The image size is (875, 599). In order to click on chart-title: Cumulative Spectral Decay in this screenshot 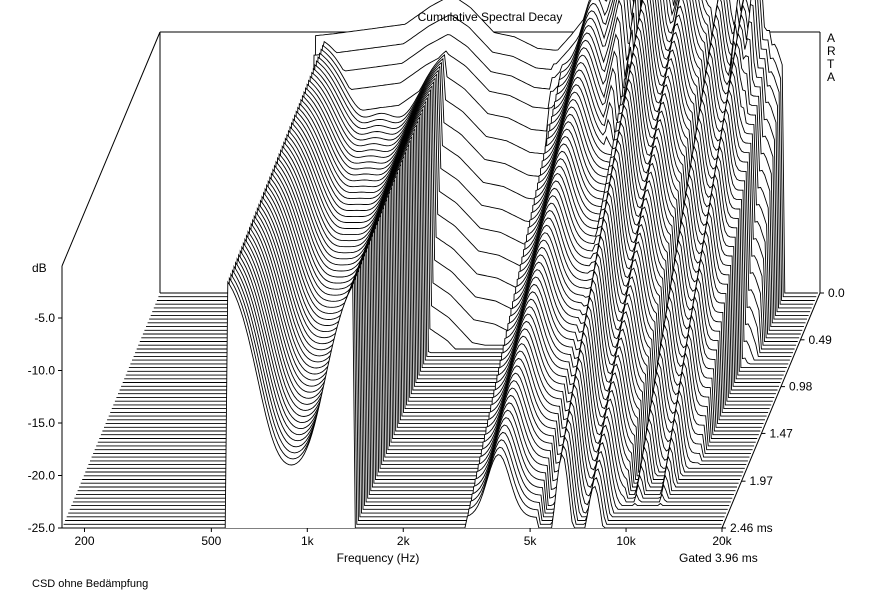, I will do `click(490, 17)`.